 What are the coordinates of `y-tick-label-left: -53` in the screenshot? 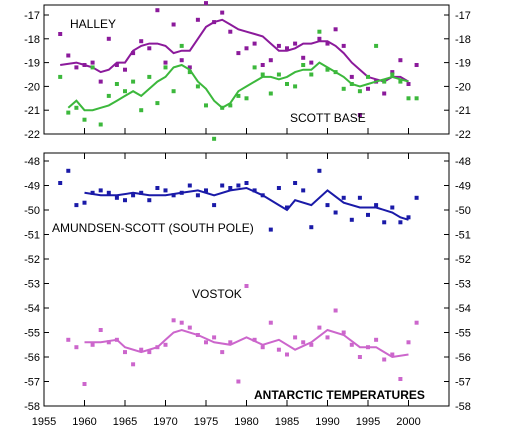 It's located at (32, 285).